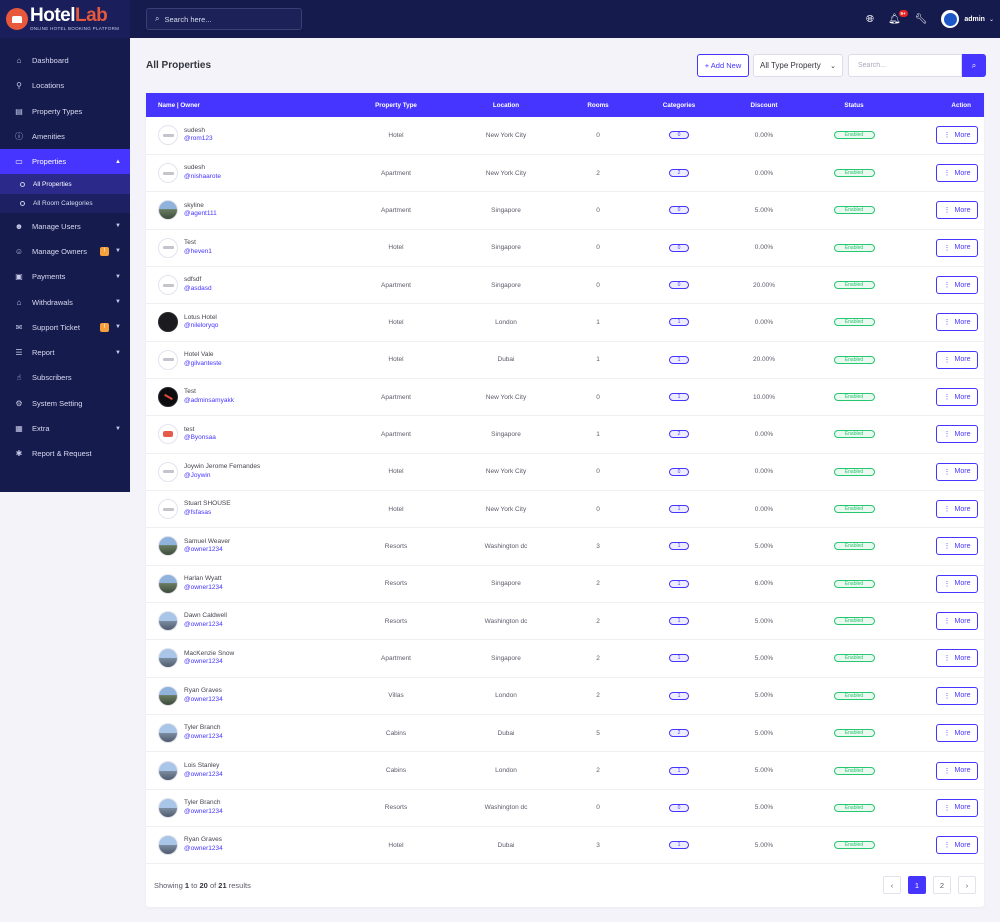  Describe the element at coordinates (198, 513) in the screenshot. I see `owner-username-link: @fsfasas` at that location.